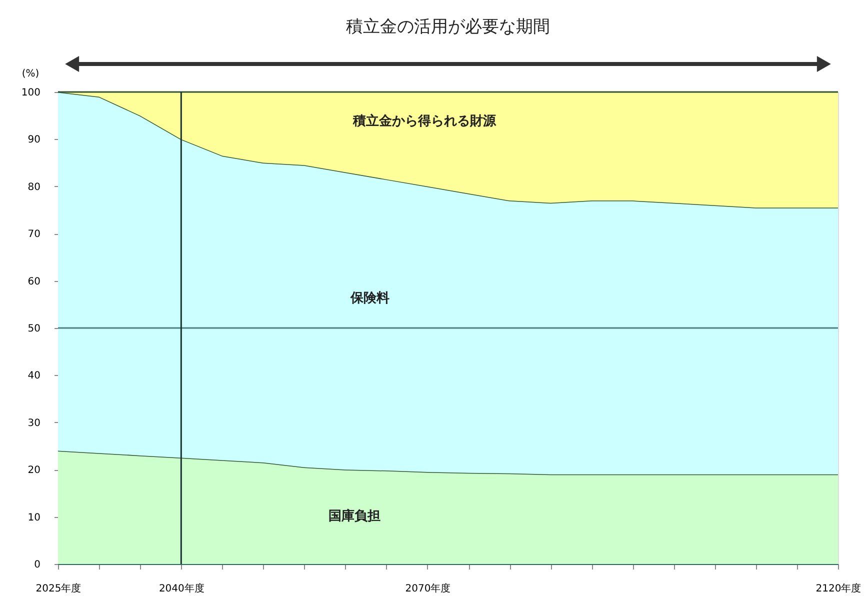 The width and height of the screenshot is (866, 608). Describe the element at coordinates (839, 588) in the screenshot. I see `x-tick-label: 2120年度` at that location.